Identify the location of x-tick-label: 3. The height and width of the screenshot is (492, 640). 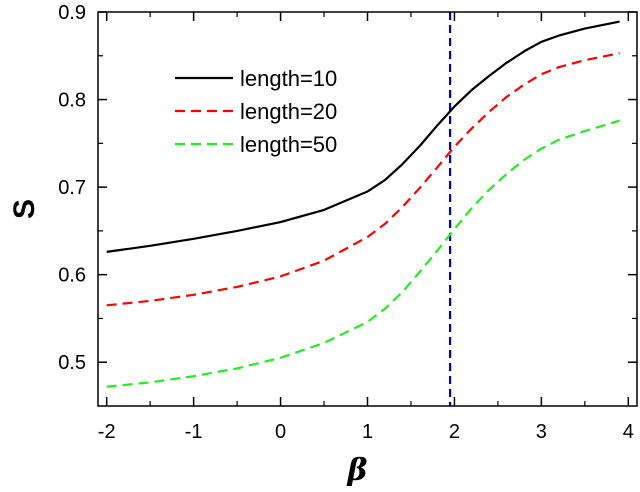
(541, 432).